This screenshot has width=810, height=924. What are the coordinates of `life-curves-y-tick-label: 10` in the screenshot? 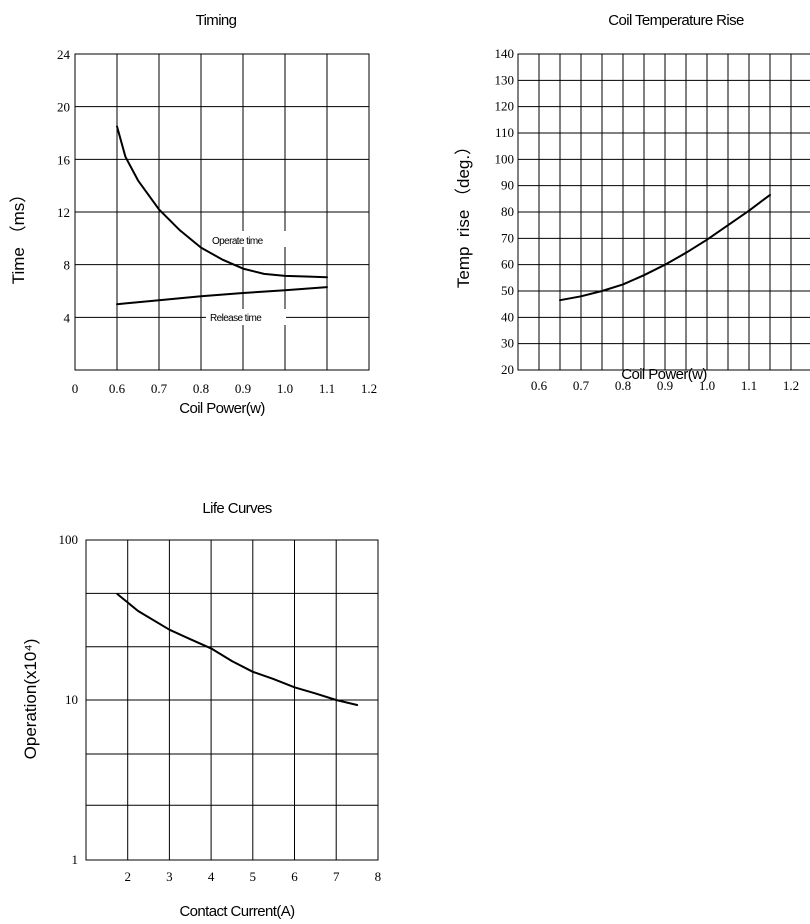 It's located at (71, 699).